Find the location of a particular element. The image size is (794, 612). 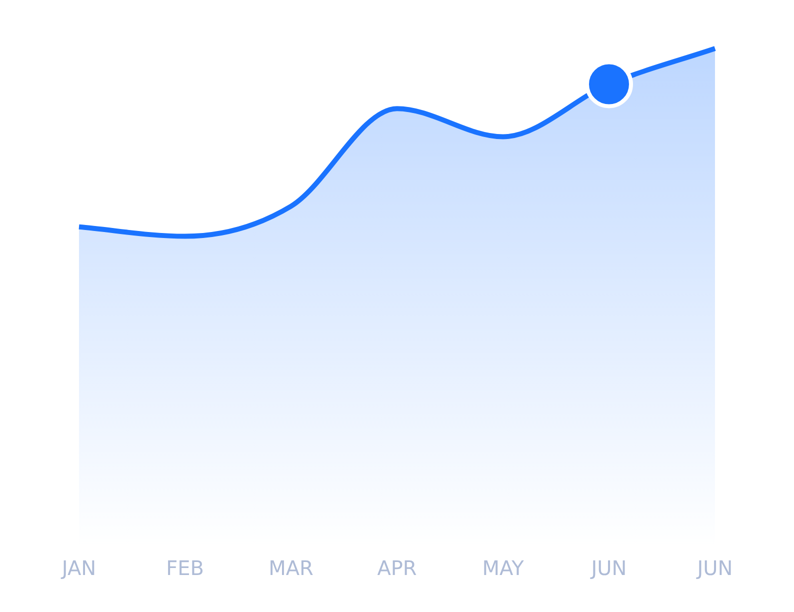

x-tick-label: JAN is located at coordinates (78, 568).